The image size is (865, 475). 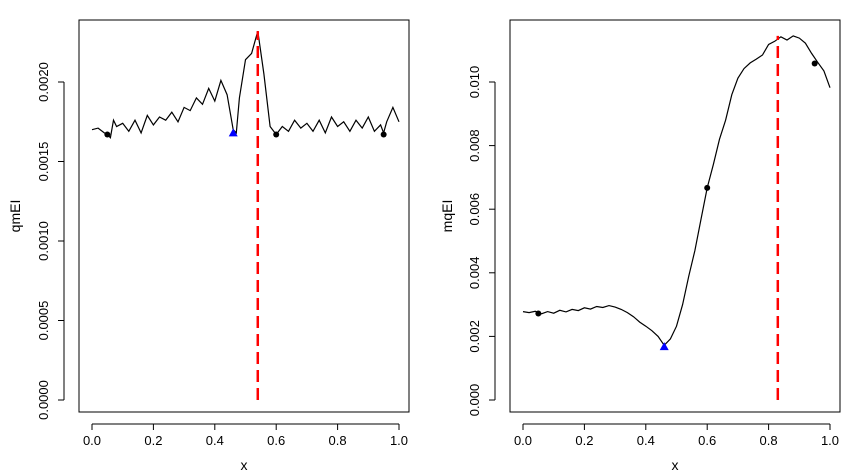 I want to click on y-tick-label: 0.0000, so click(x=43, y=400).